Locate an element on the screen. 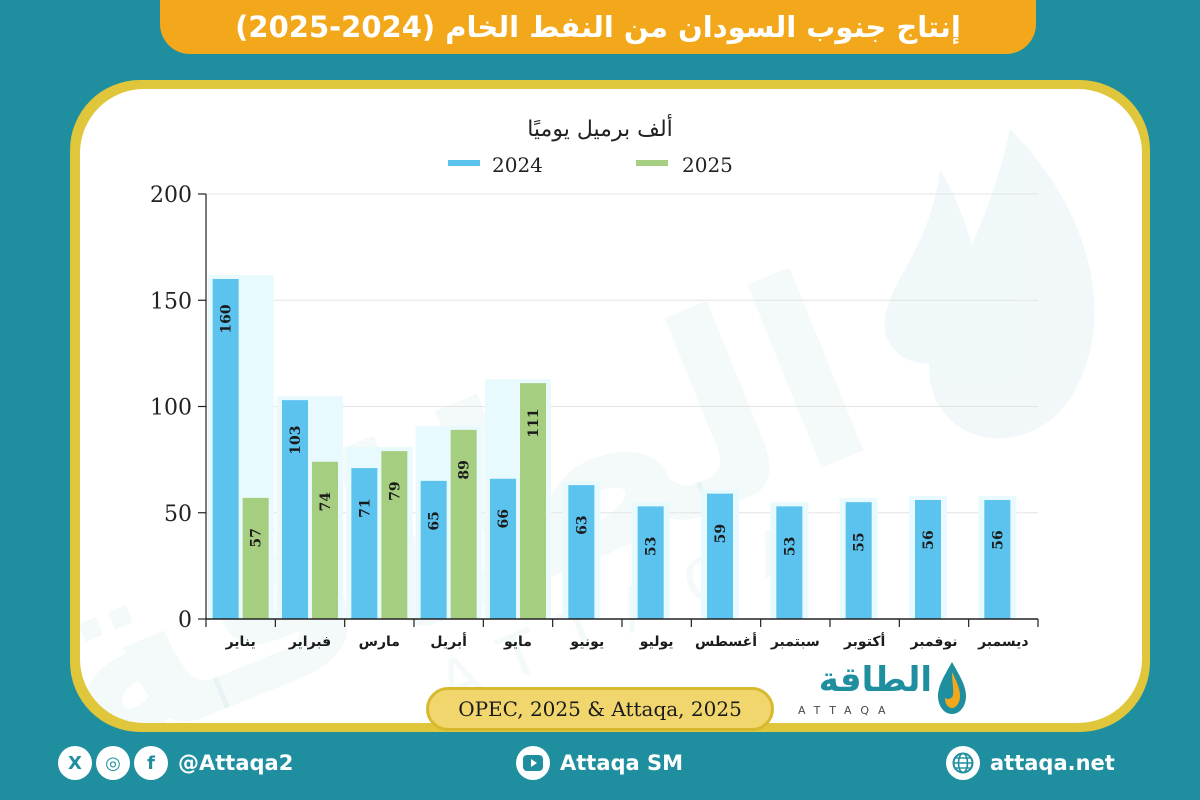  website-link: attaqa.net is located at coordinates (1030, 763).